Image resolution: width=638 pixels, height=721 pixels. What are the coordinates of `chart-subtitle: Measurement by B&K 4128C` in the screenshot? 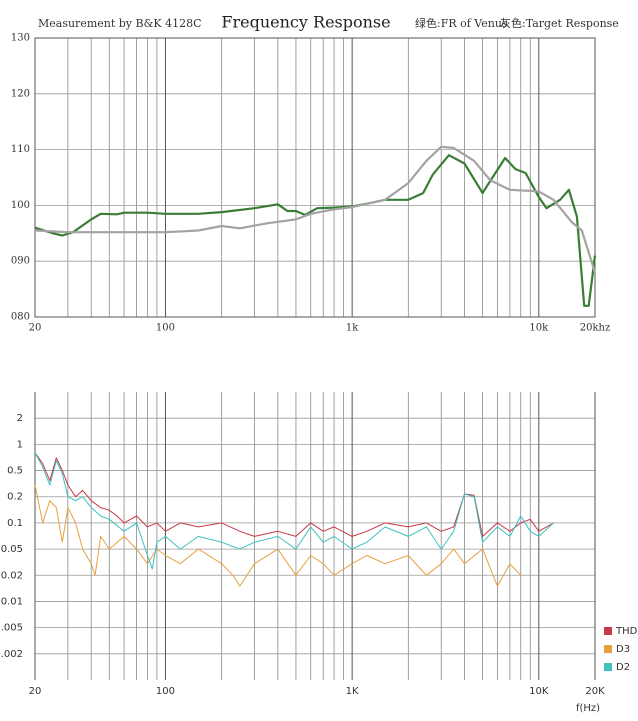 It's located at (120, 23).